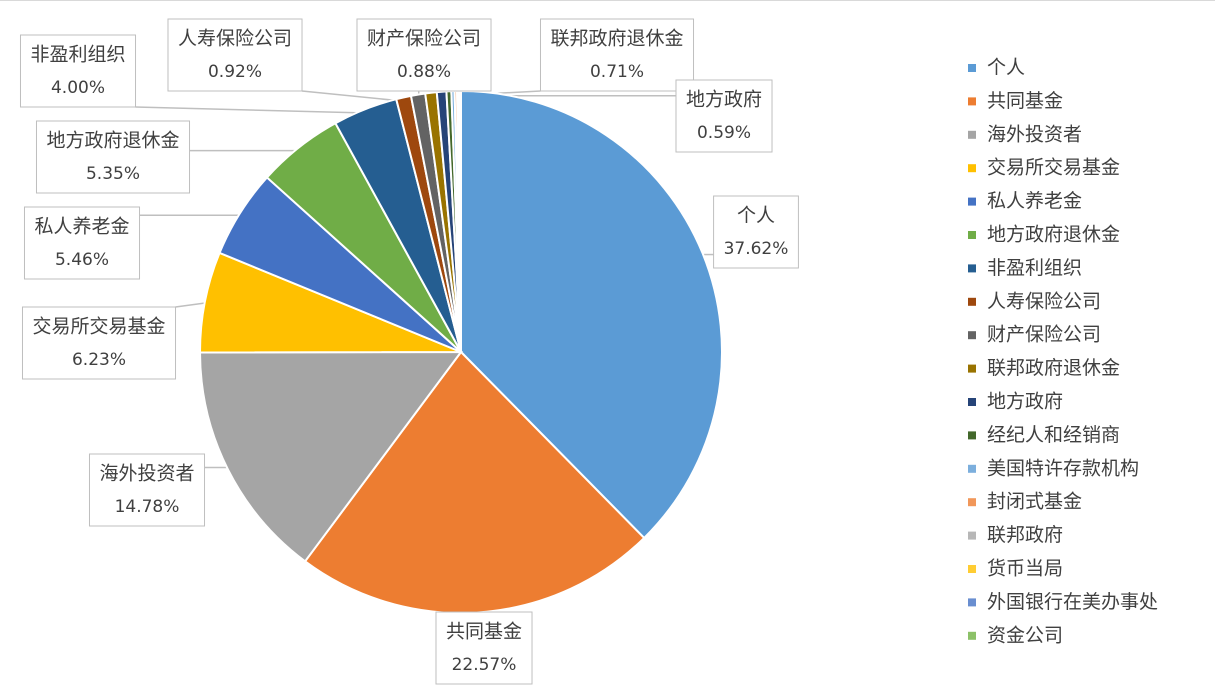  I want to click on legend-label: 交易所交易基金, so click(1053, 168).